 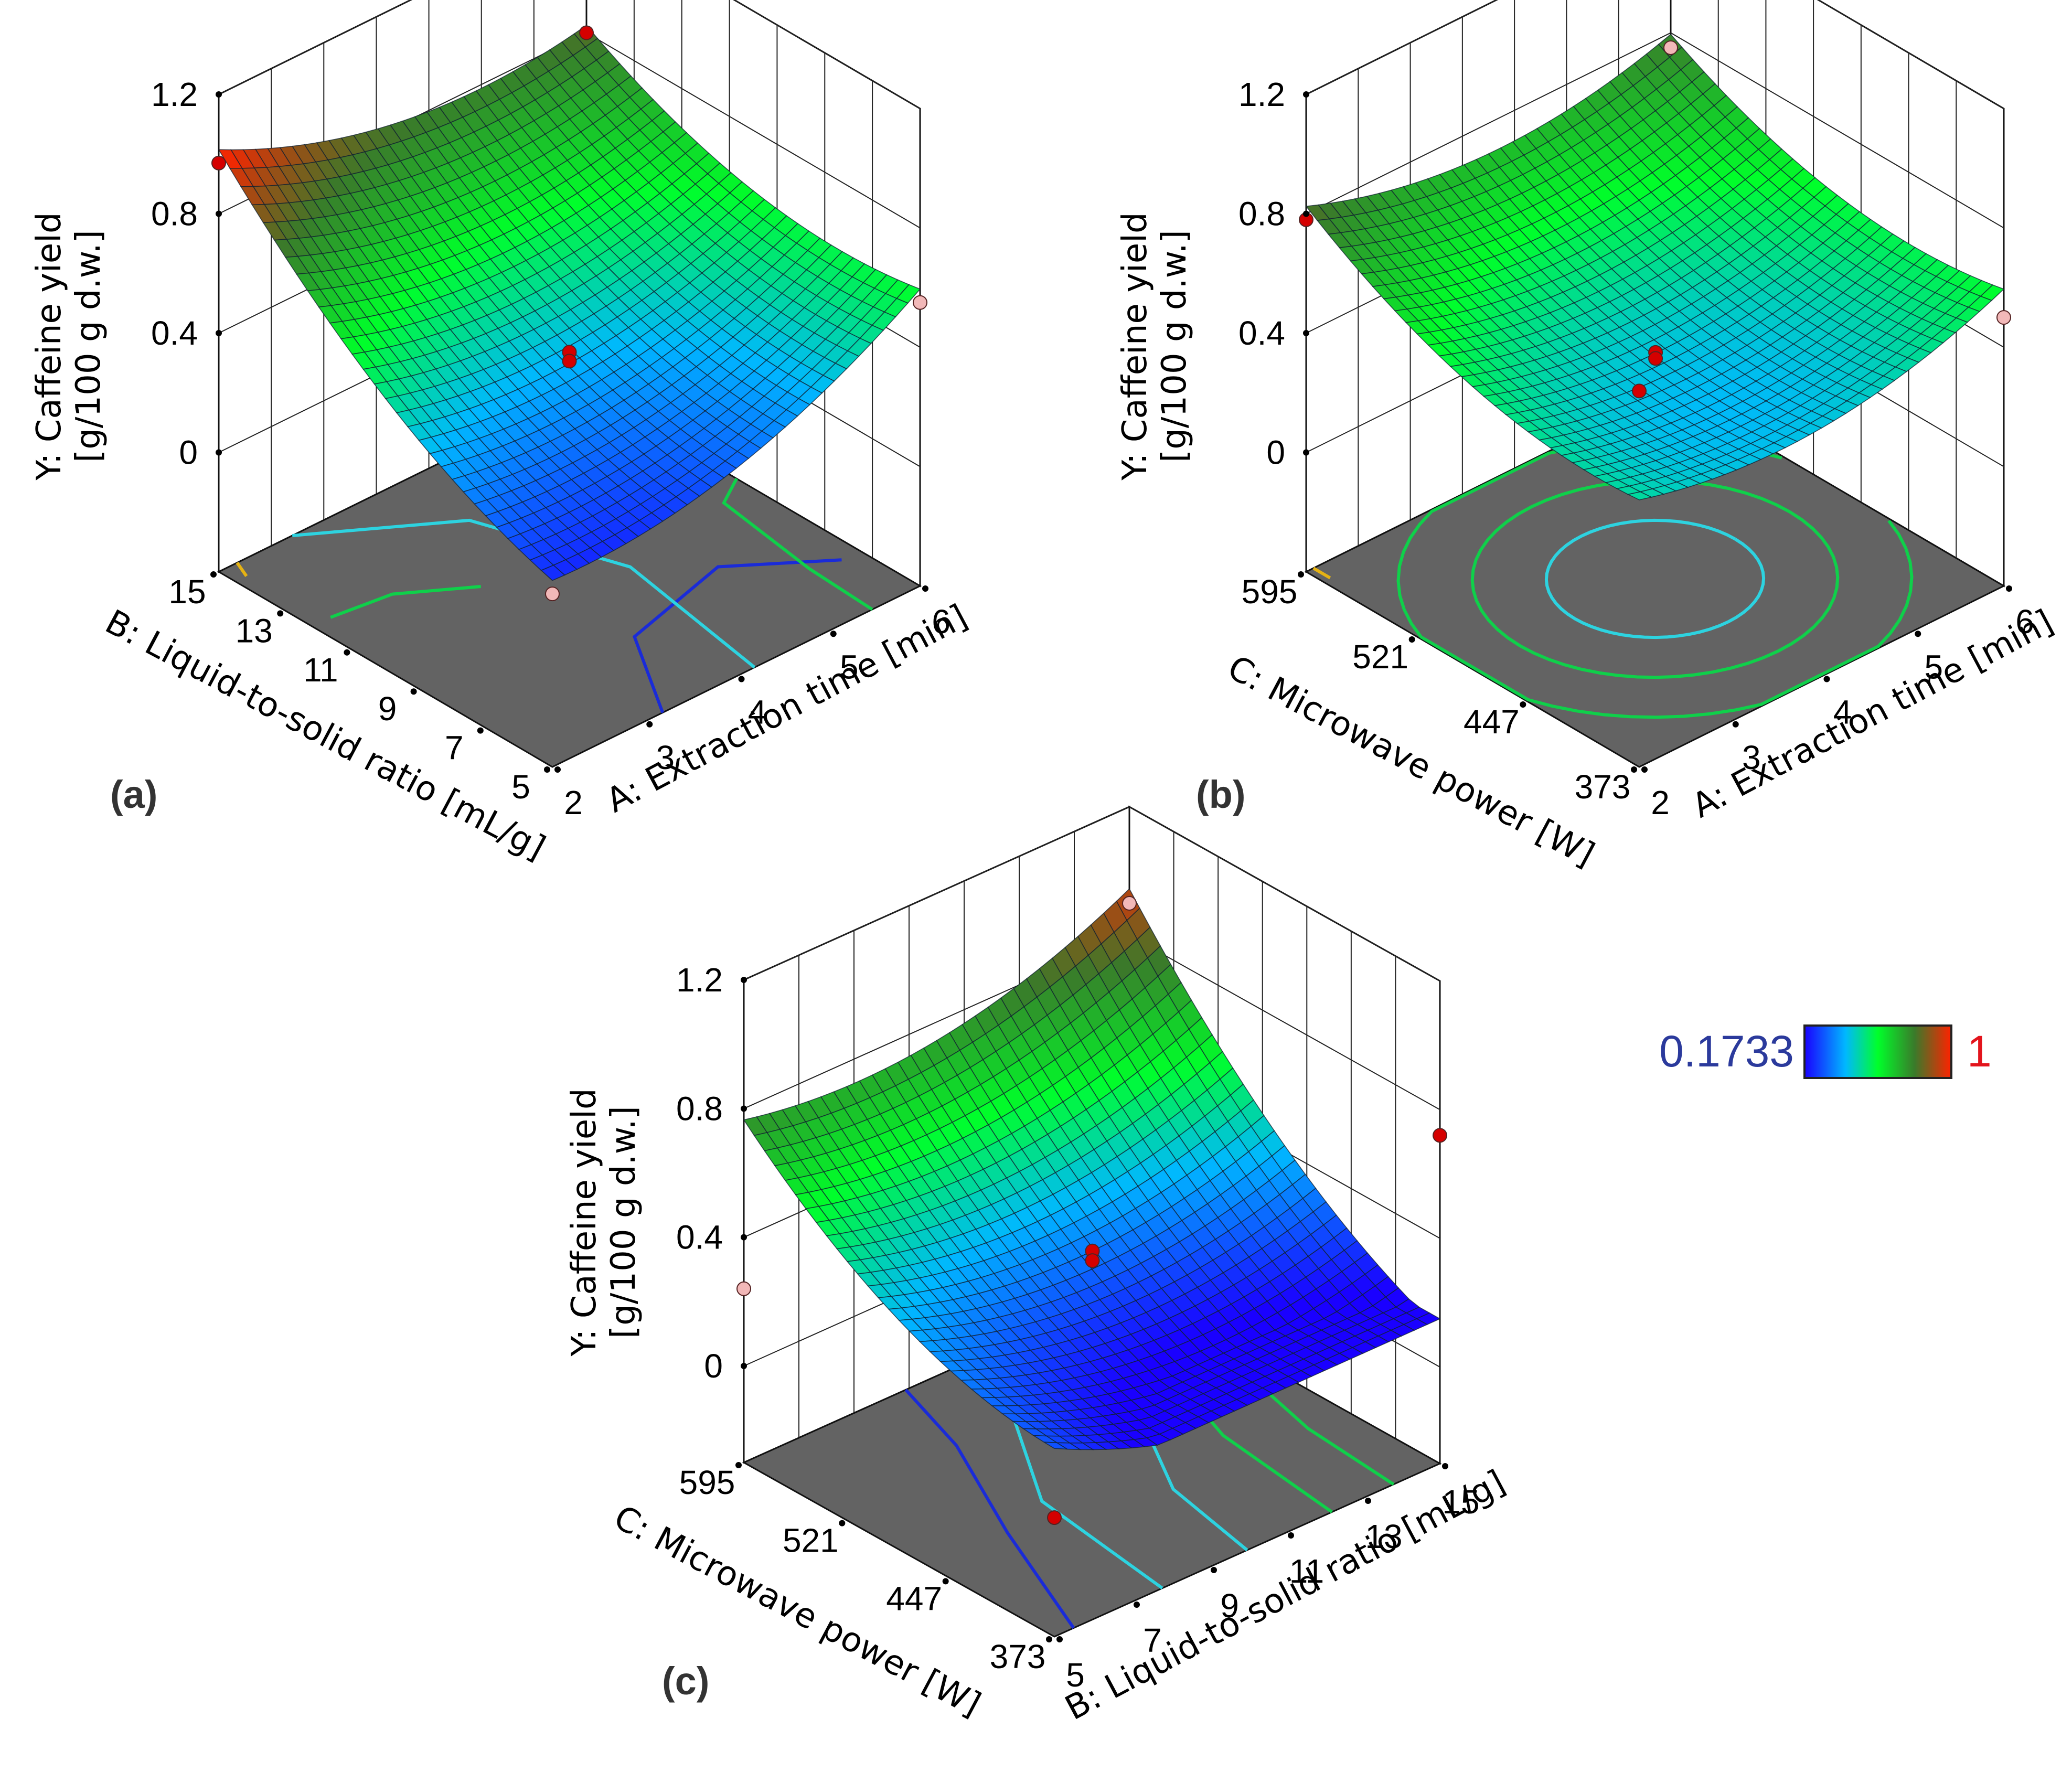 What do you see at coordinates (623, 1222) in the screenshot?
I see `z-axis-title-line2: [g/100 g d.w.]` at bounding box center [623, 1222].